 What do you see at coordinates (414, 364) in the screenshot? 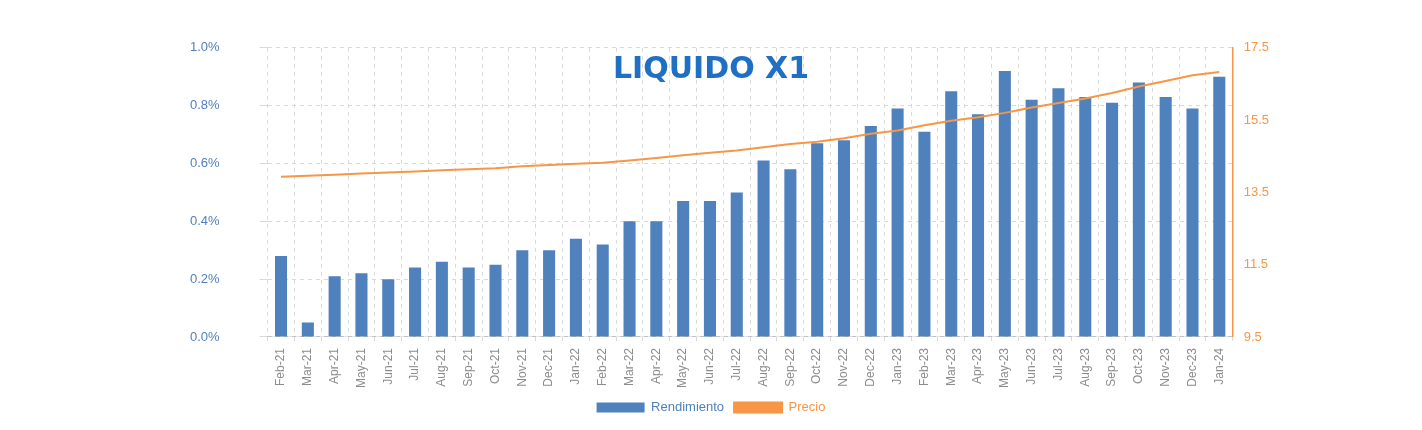
I see `x-tick-label: Jul-21` at bounding box center [414, 364].